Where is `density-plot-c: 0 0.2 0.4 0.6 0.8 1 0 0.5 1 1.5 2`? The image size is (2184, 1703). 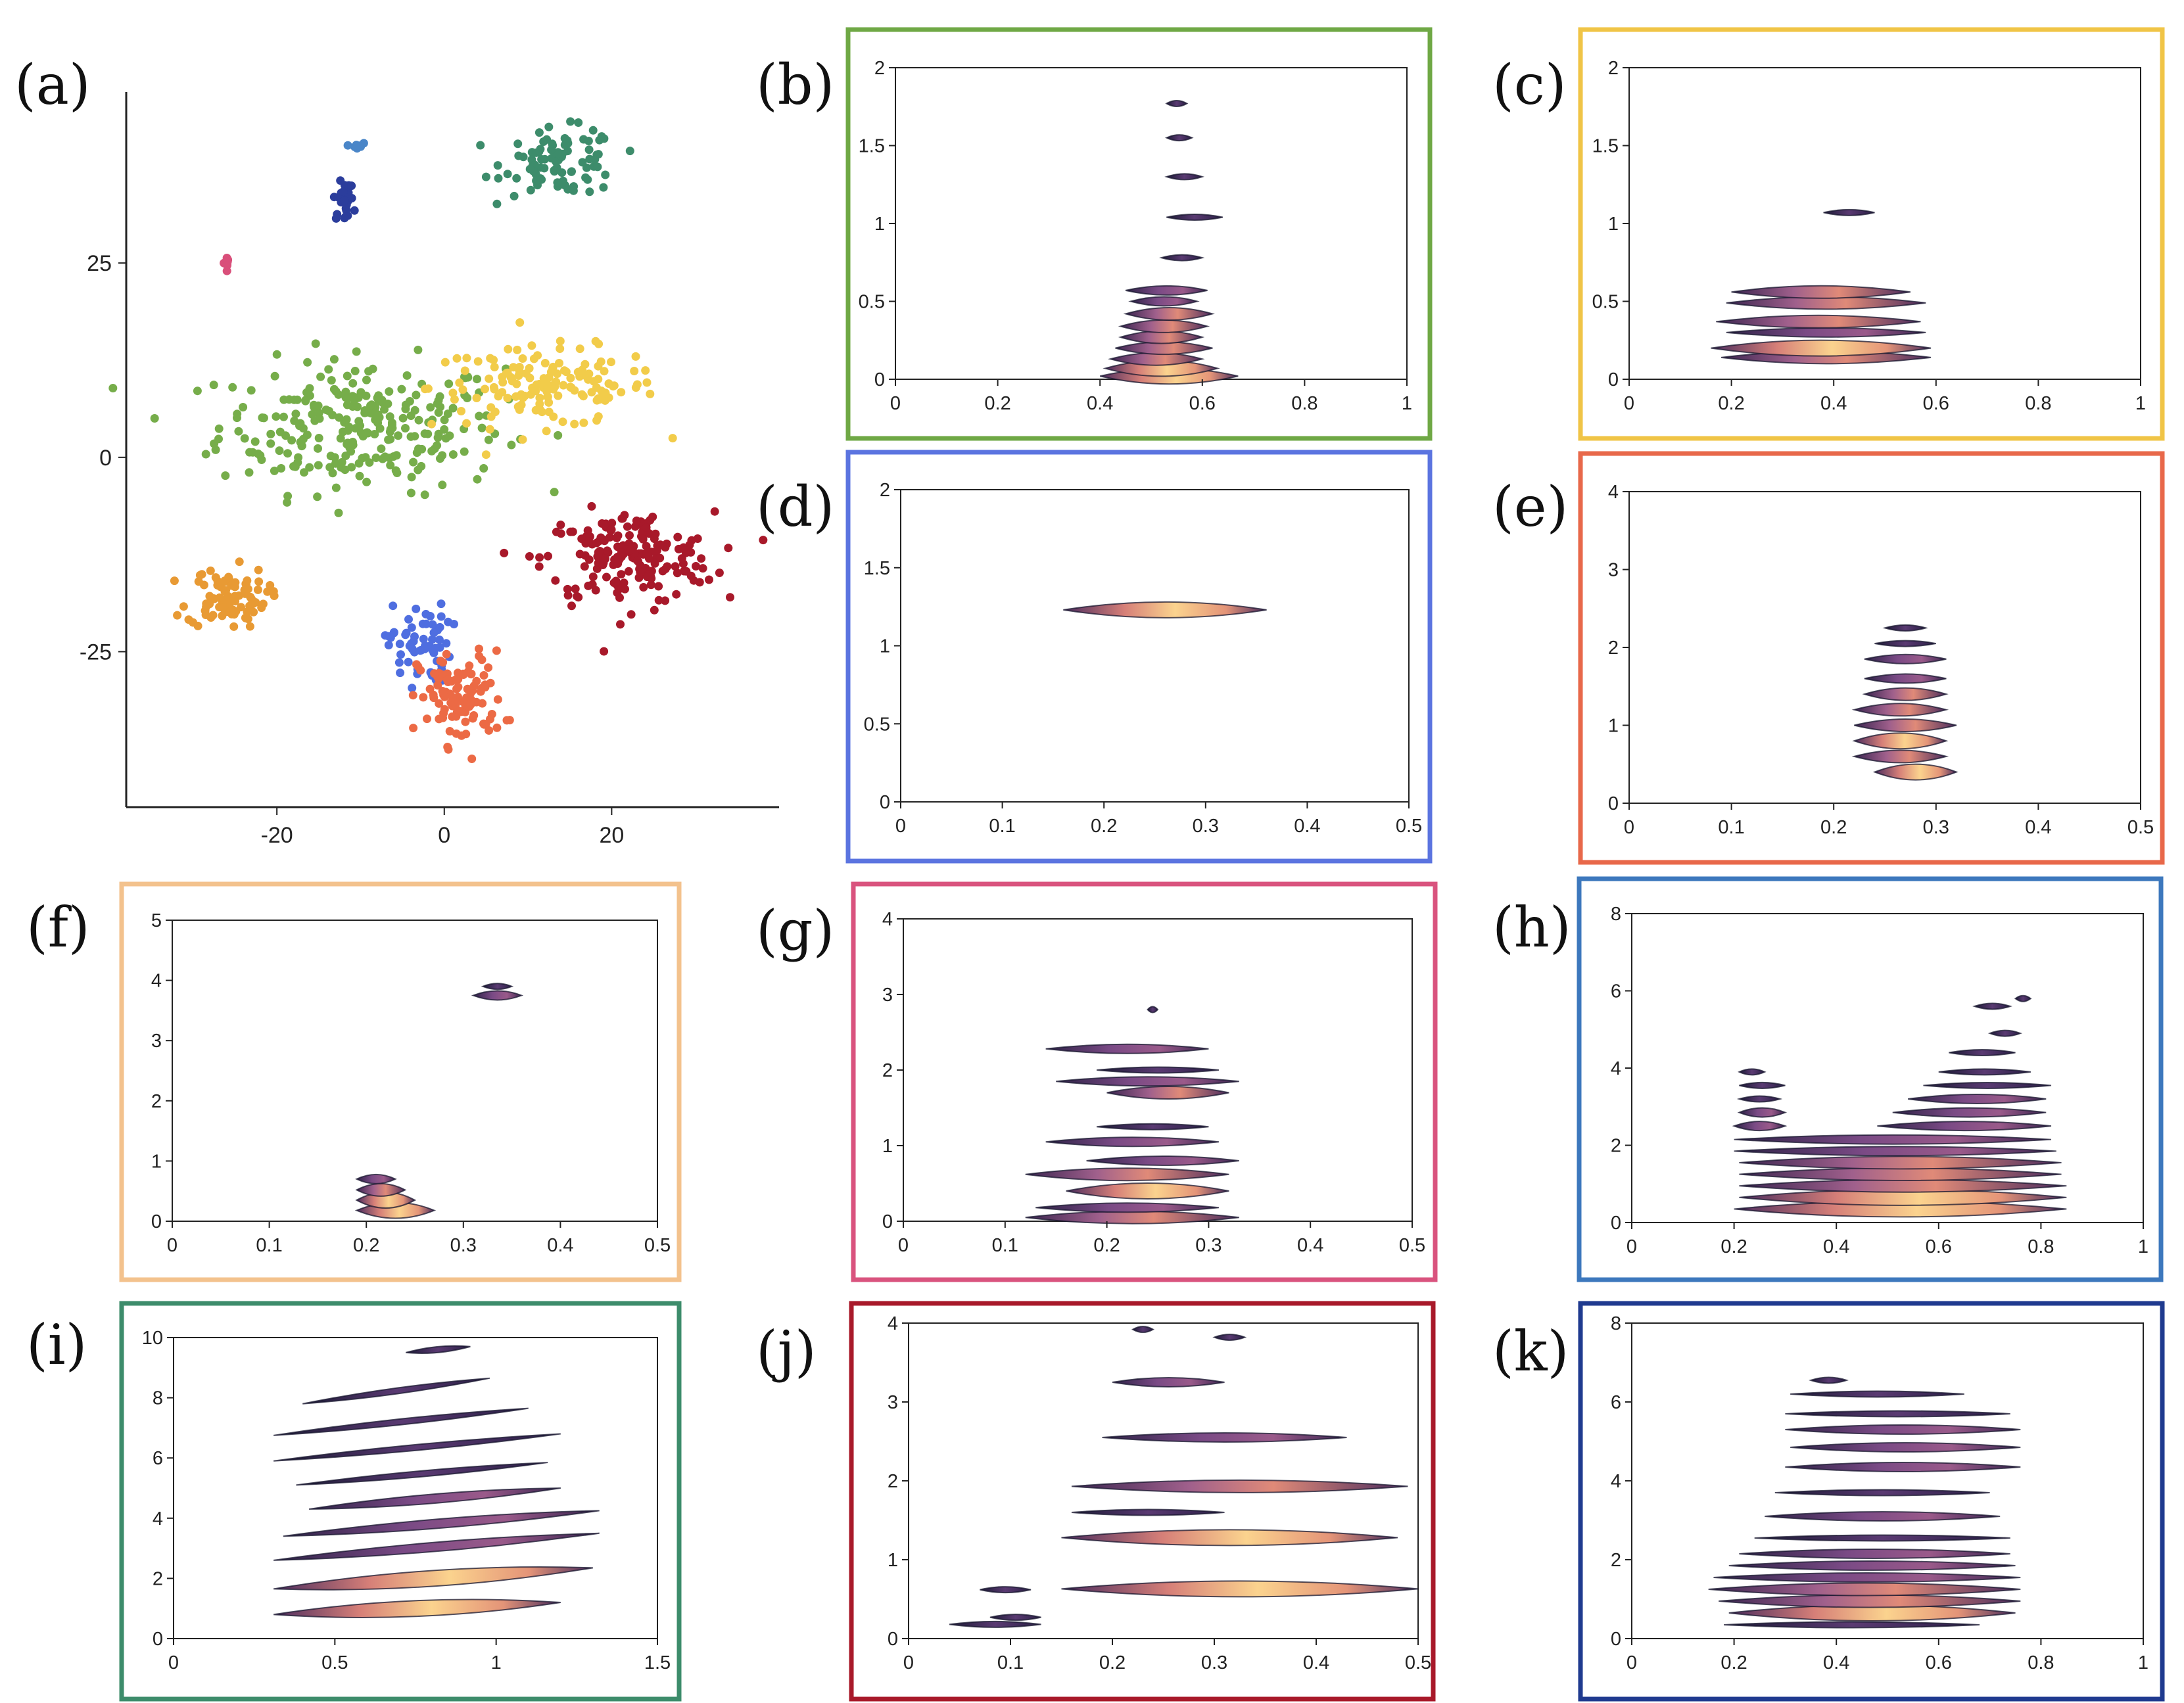 density-plot-c: 0 0.2 0.4 0.6 0.8 1 0 0.5 1 1.5 2 is located at coordinates (1869, 236).